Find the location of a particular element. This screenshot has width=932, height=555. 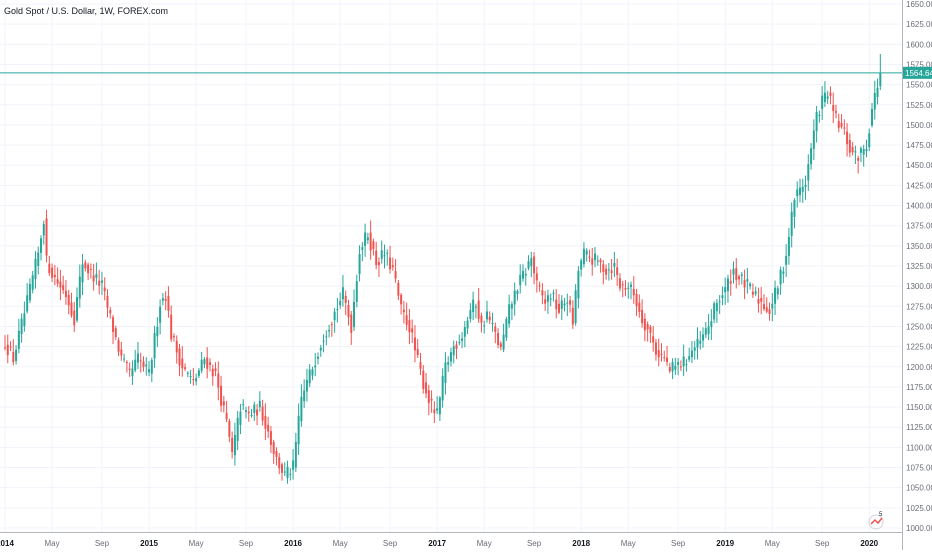

y-tick-label: 1025.00 is located at coordinates (919, 508).